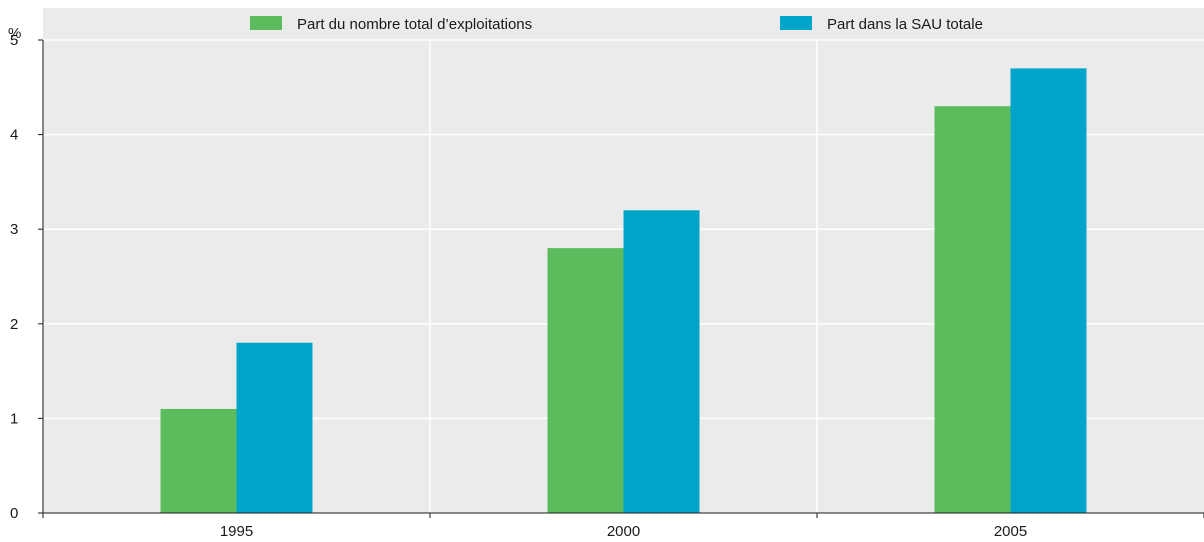 The image size is (1204, 542). Describe the element at coordinates (14, 513) in the screenshot. I see `y-tick-label: 0` at that location.